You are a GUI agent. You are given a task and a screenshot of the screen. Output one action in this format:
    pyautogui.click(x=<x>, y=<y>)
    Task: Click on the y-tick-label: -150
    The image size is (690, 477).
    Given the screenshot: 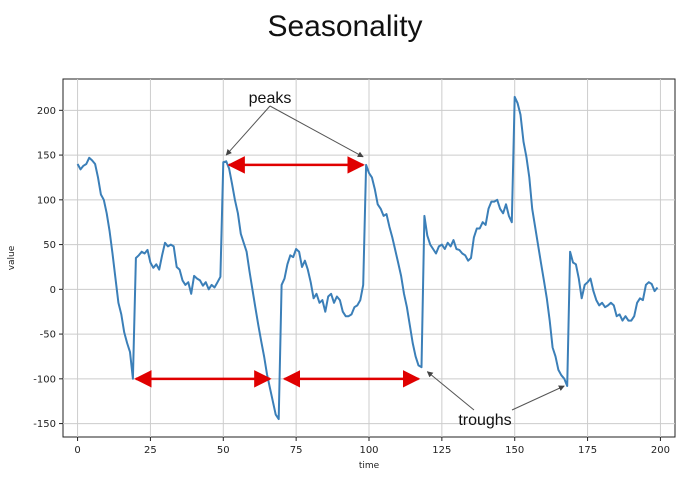 What is the action you would take?
    pyautogui.click(x=44, y=424)
    